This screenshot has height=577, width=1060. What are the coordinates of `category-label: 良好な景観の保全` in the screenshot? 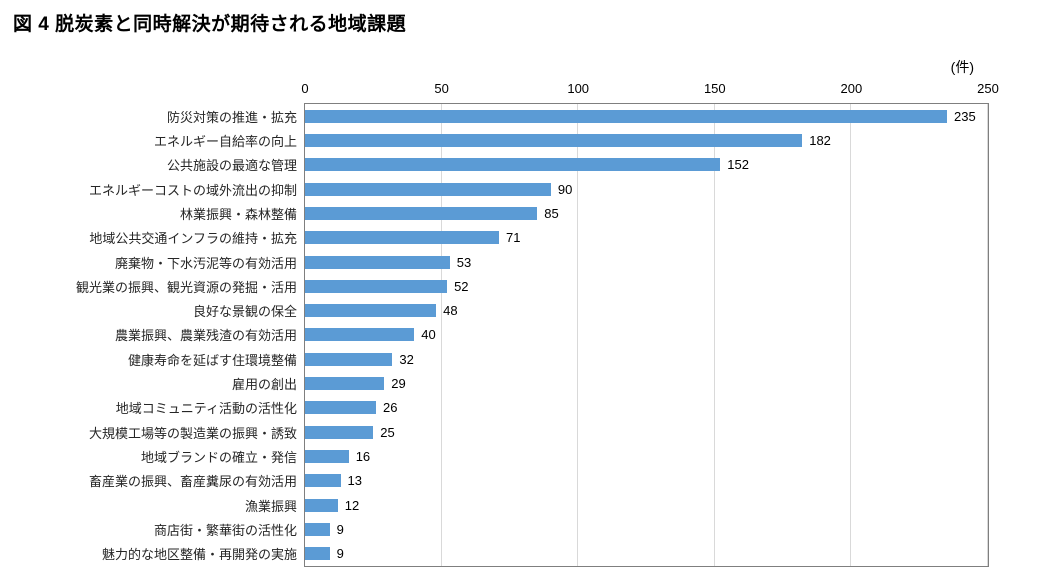 It's located at (244, 312).